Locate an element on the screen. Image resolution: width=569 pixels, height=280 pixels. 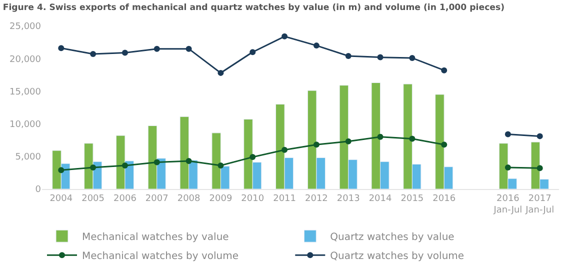
x-tick-label: 2013 is located at coordinates (348, 199).